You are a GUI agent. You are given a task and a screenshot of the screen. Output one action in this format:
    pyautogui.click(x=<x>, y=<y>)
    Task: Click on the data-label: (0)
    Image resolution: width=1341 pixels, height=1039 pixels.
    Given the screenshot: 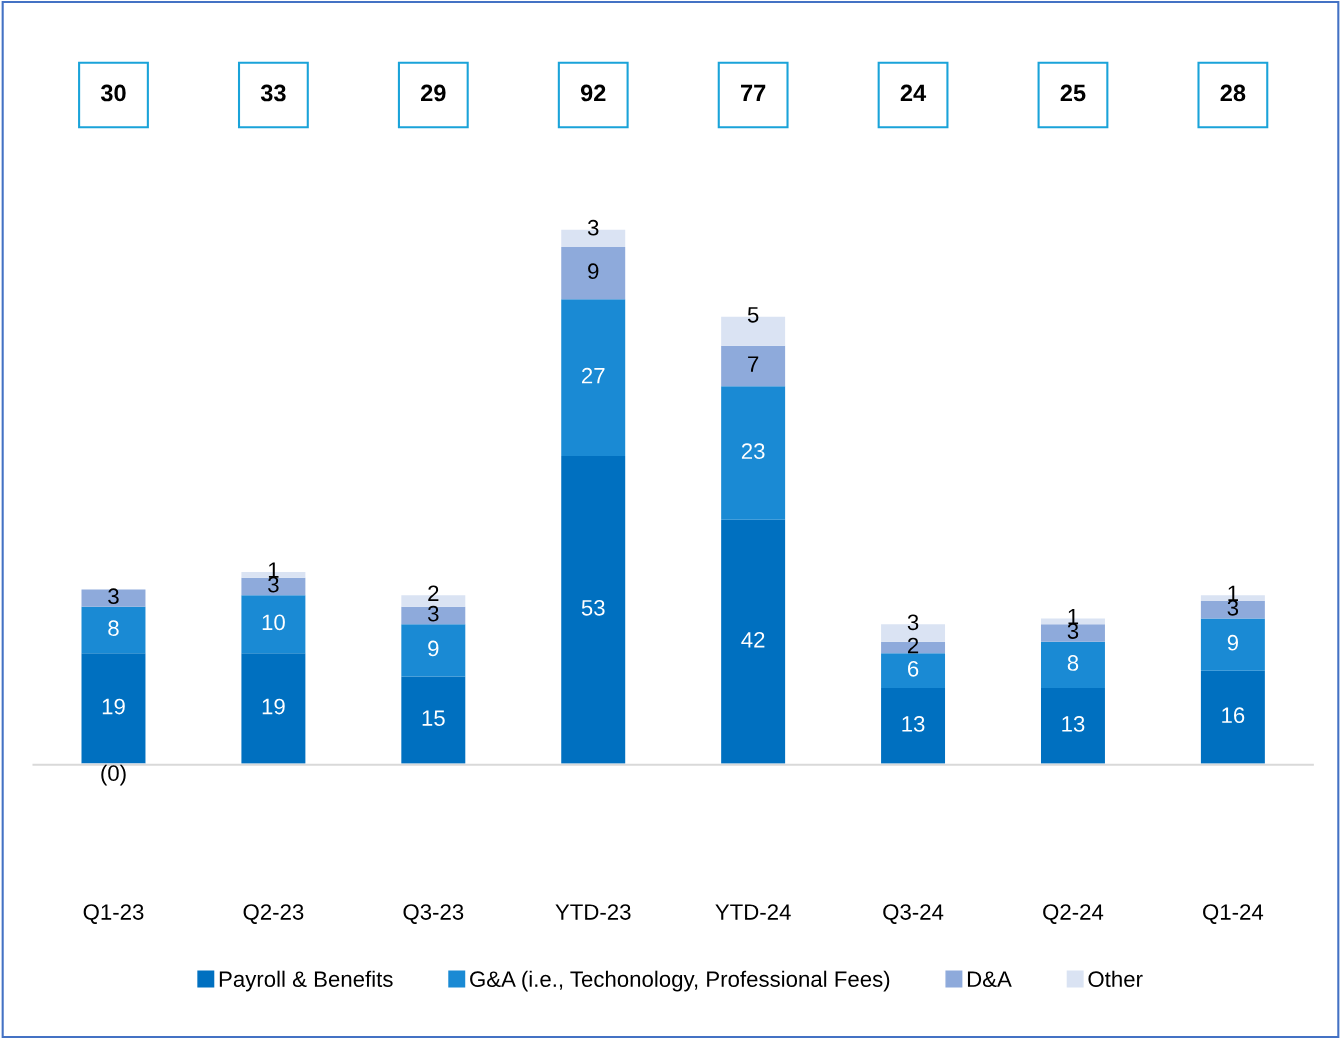 What is the action you would take?
    pyautogui.click(x=113, y=775)
    